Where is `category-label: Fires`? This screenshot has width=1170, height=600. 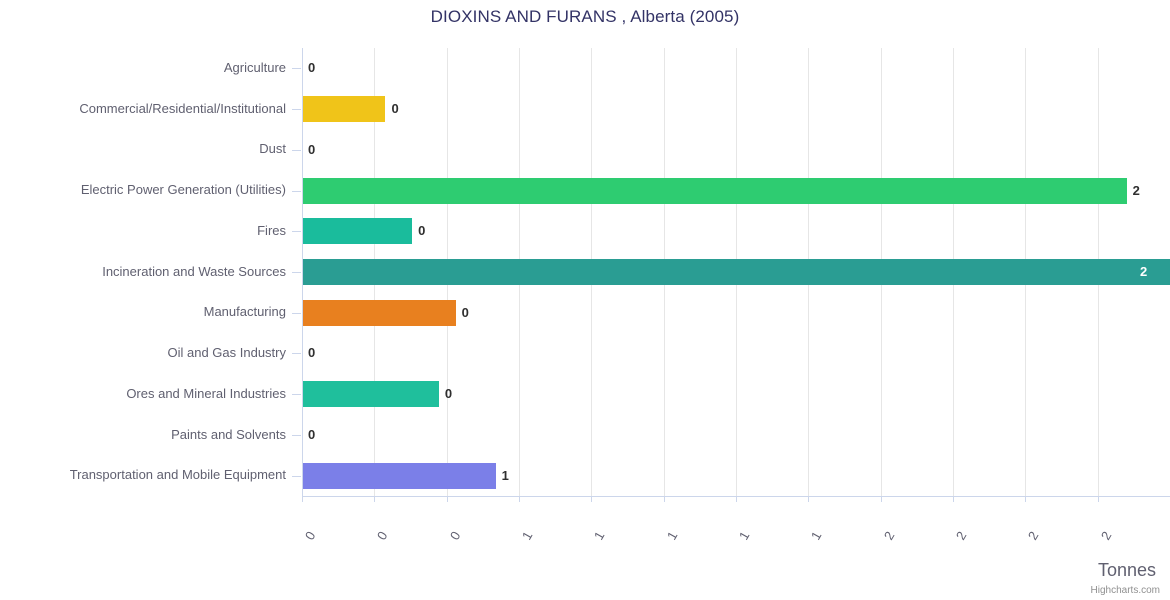
category-label: Fires is located at coordinates (271, 230).